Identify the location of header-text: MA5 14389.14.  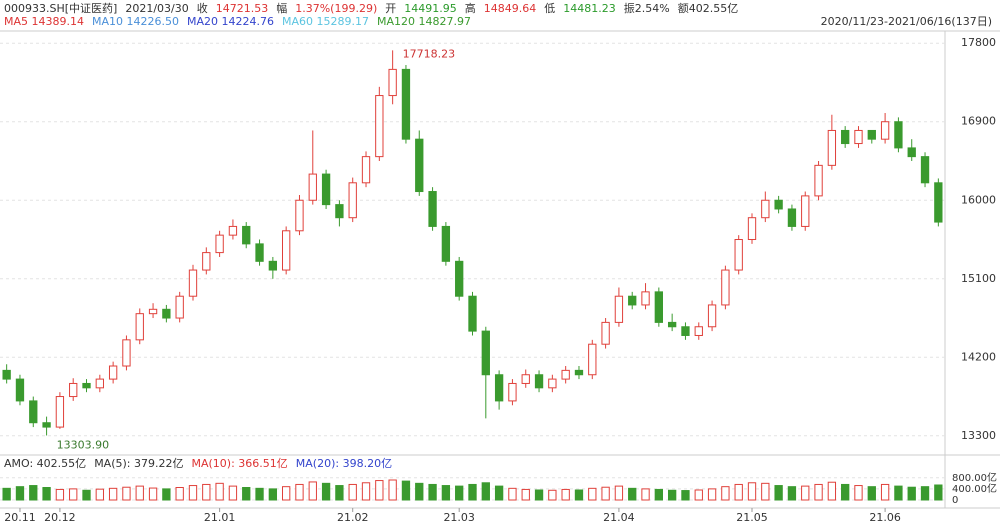
(44, 21).